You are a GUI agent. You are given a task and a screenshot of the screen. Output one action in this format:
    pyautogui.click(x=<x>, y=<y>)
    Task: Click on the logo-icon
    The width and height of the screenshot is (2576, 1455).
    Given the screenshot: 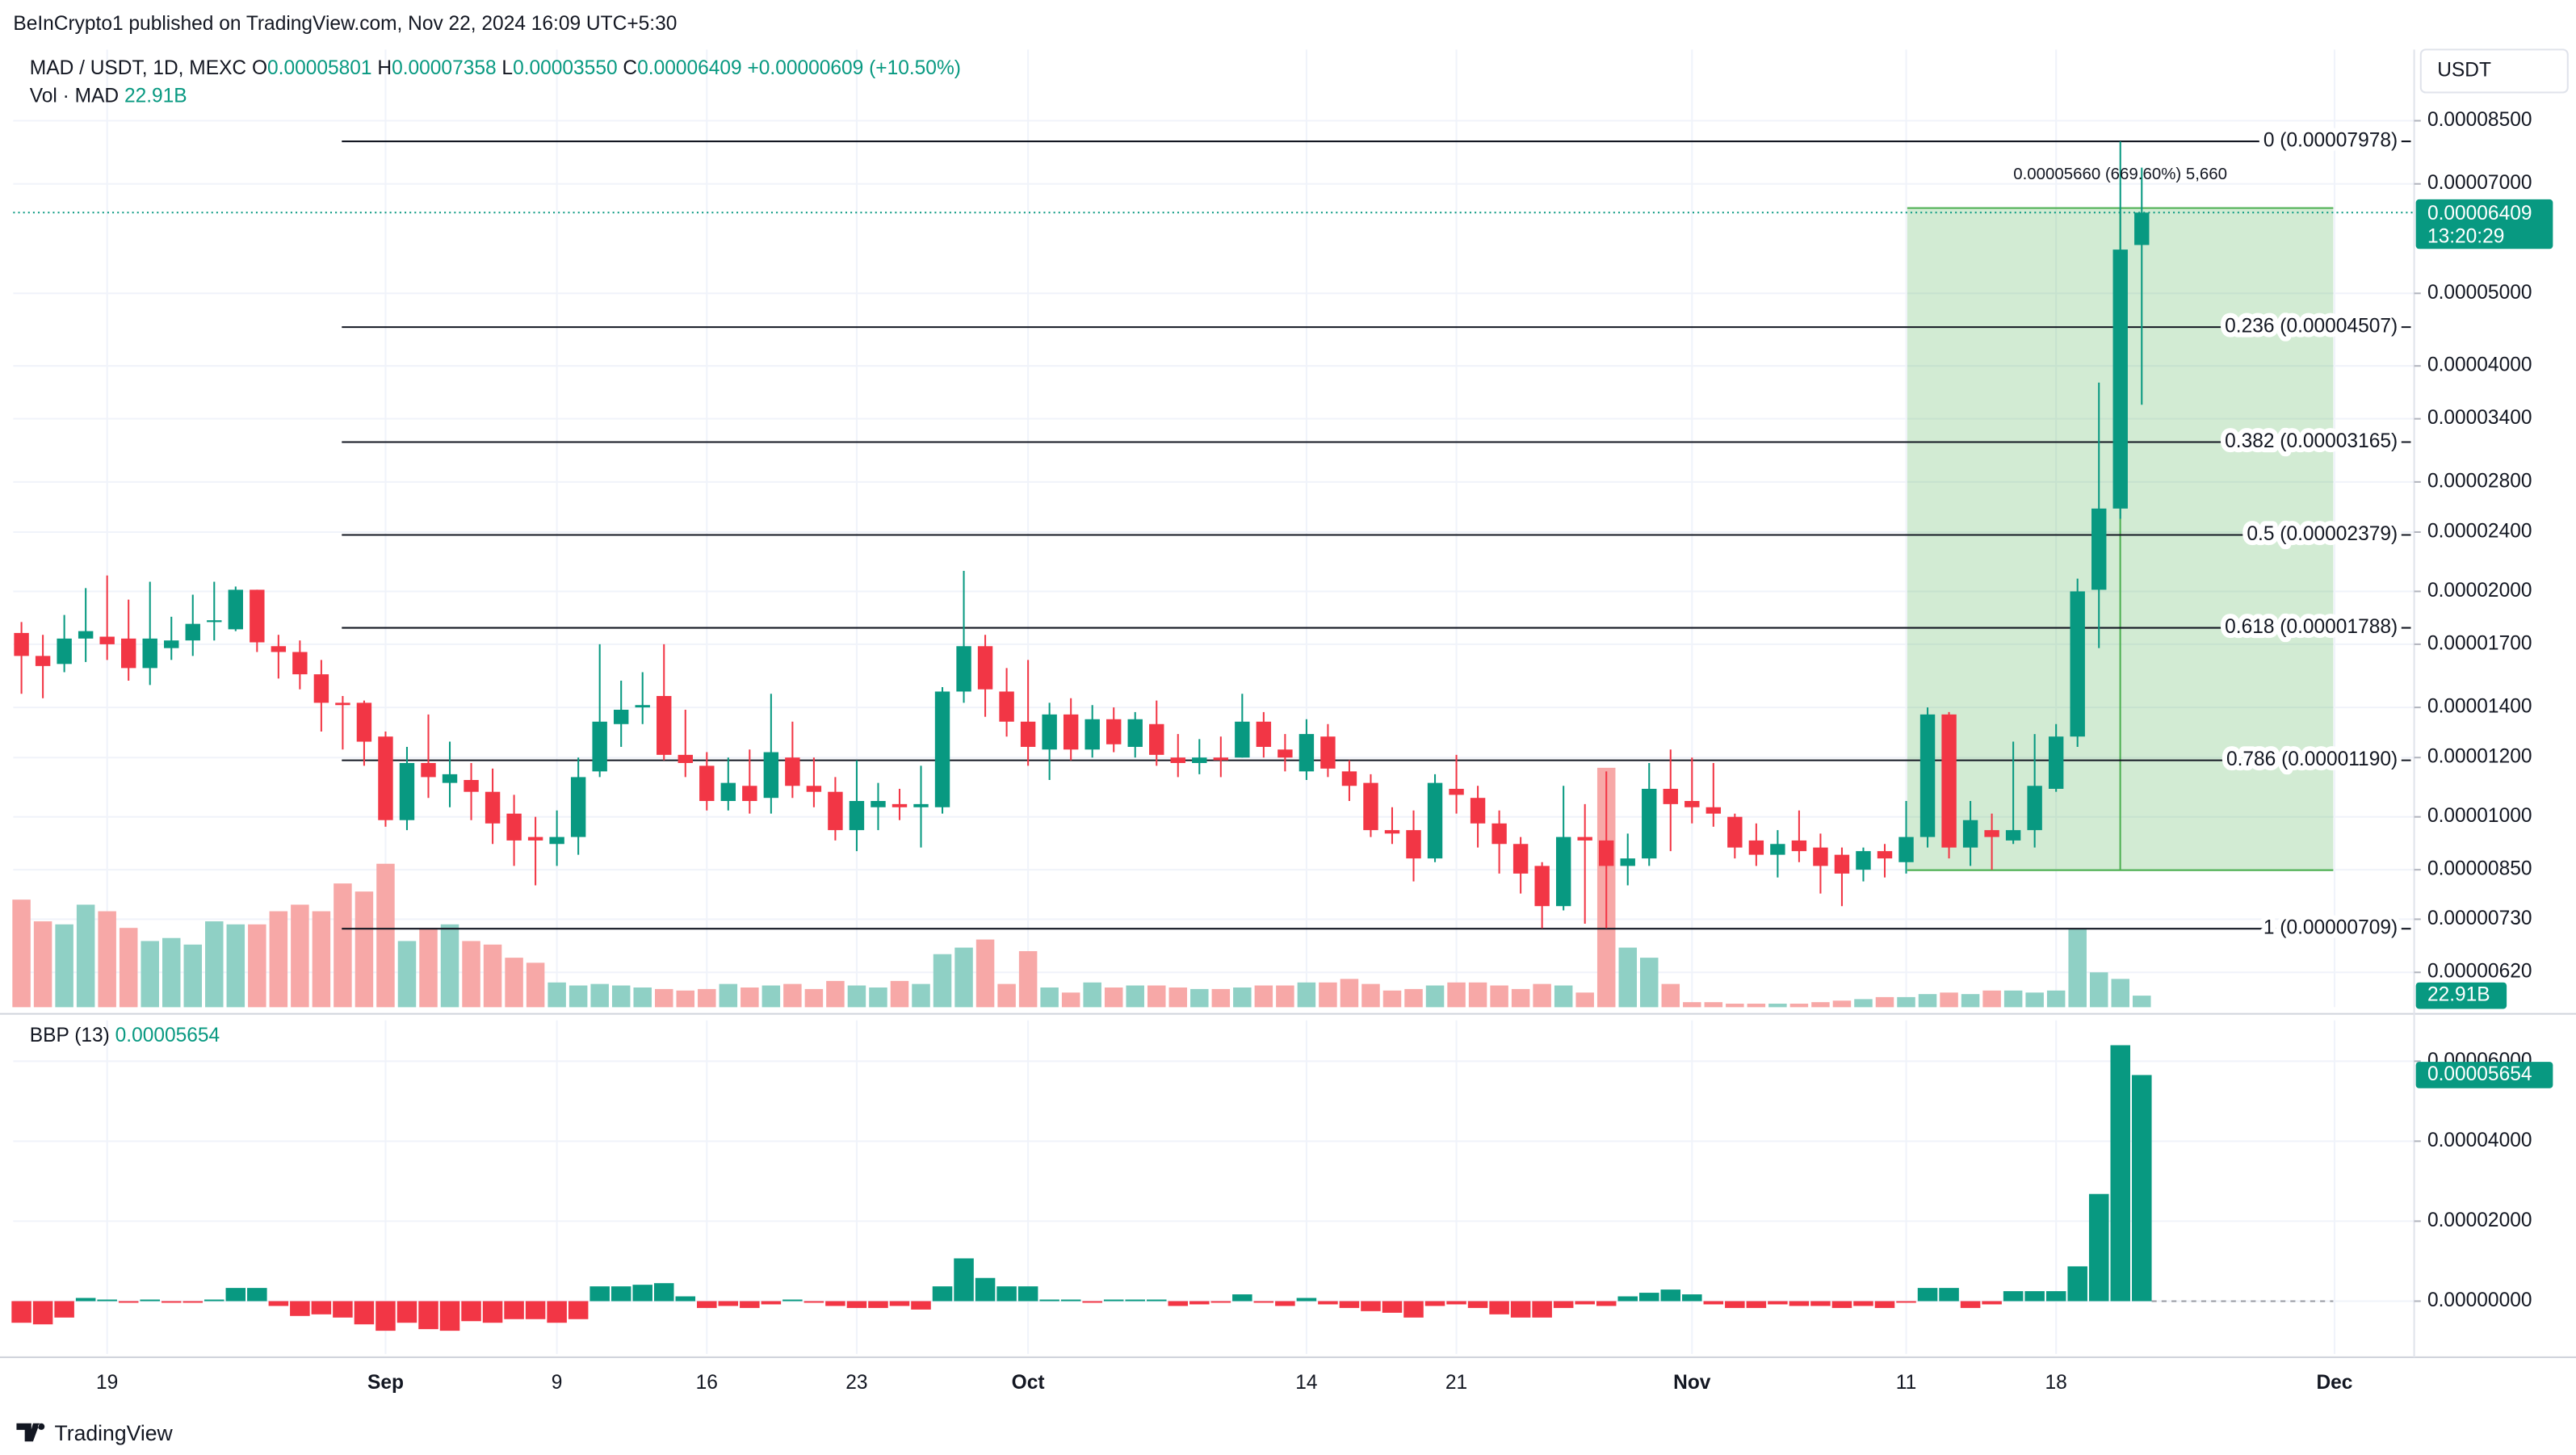 What is the action you would take?
    pyautogui.click(x=30, y=1433)
    